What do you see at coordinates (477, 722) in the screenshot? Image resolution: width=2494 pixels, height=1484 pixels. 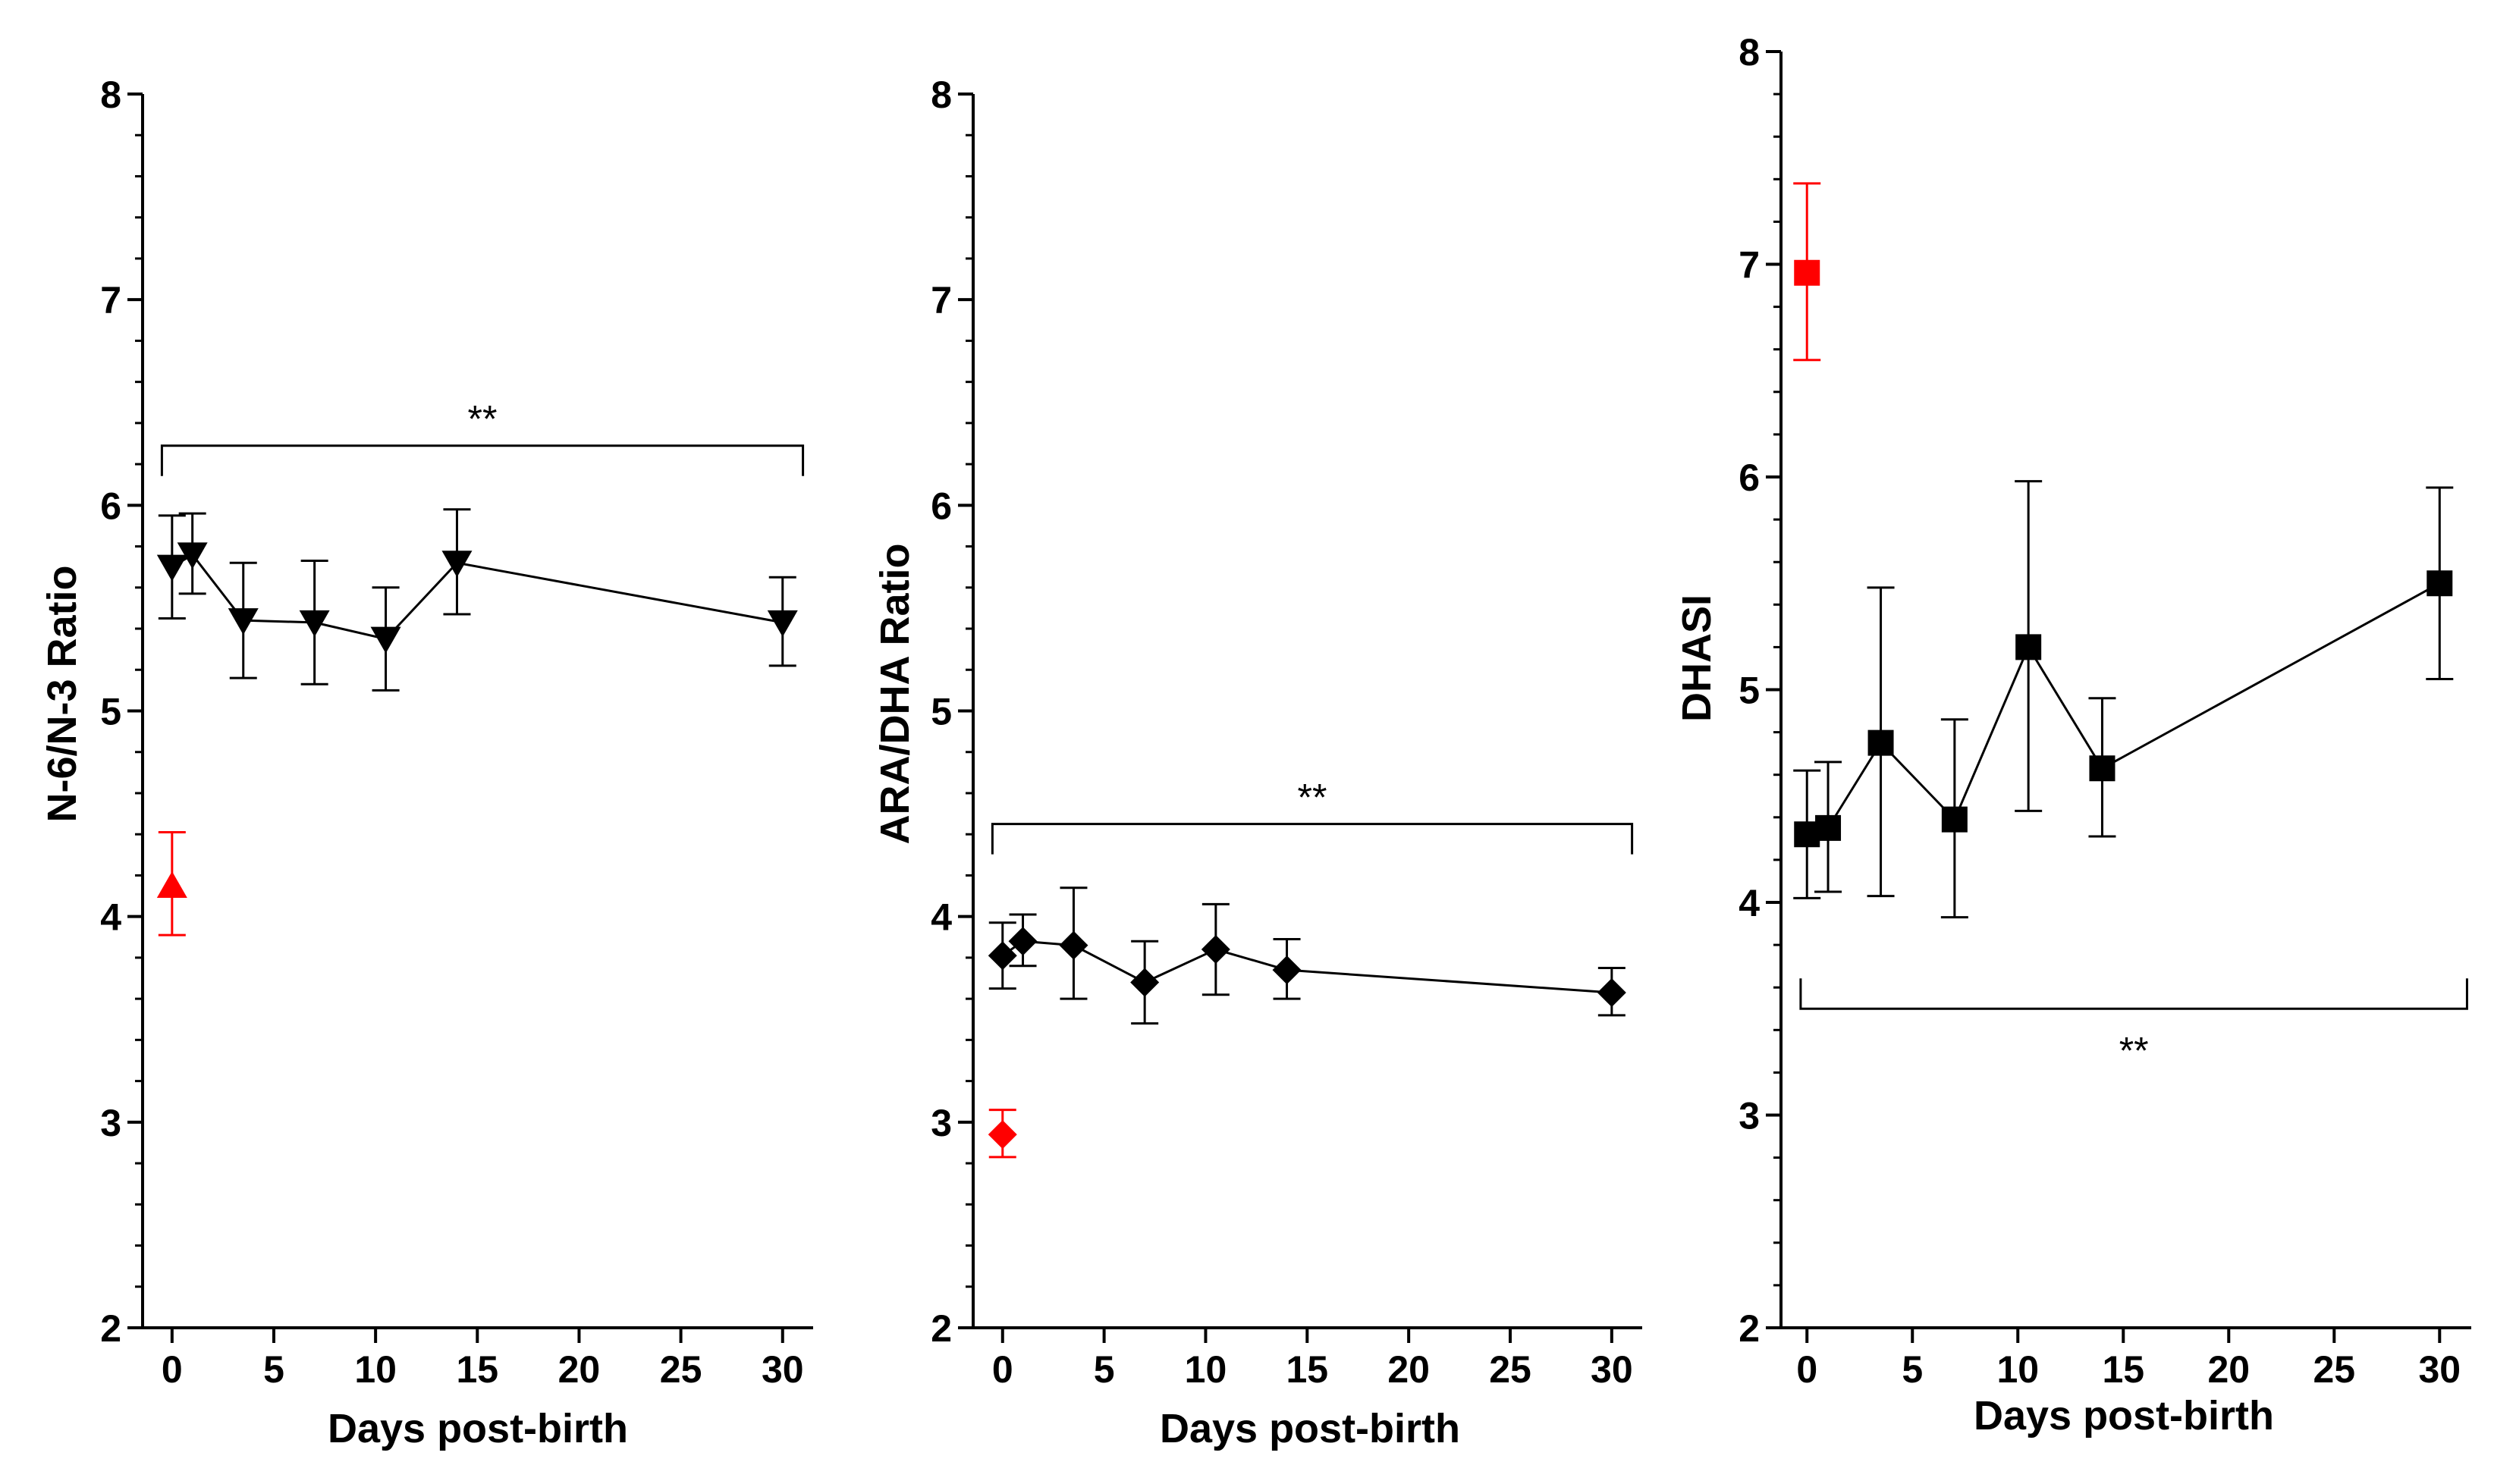 I see `data-marks-n6-n3` at bounding box center [477, 722].